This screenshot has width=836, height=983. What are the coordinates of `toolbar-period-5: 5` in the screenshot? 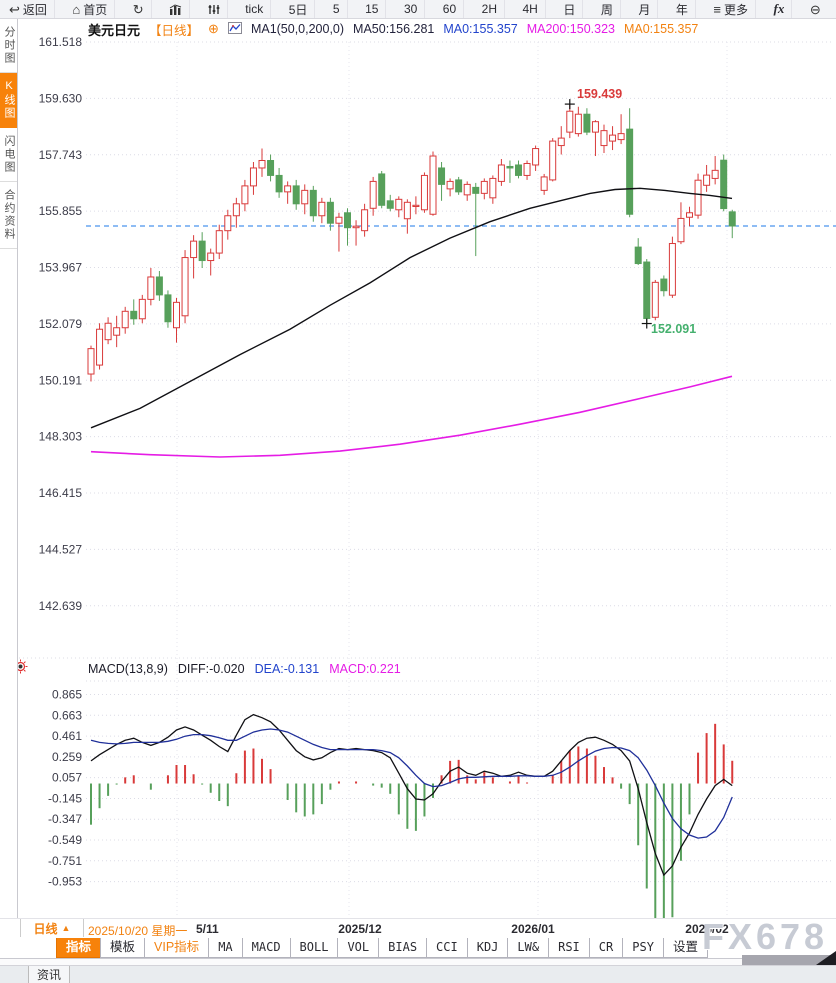 It's located at (337, 9).